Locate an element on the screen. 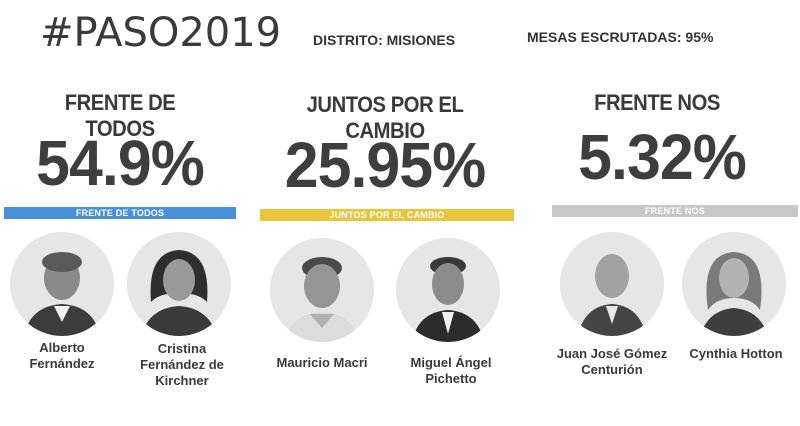 The image size is (800, 426). party-percent-frente-de-todos: 54.9% is located at coordinates (120, 163).